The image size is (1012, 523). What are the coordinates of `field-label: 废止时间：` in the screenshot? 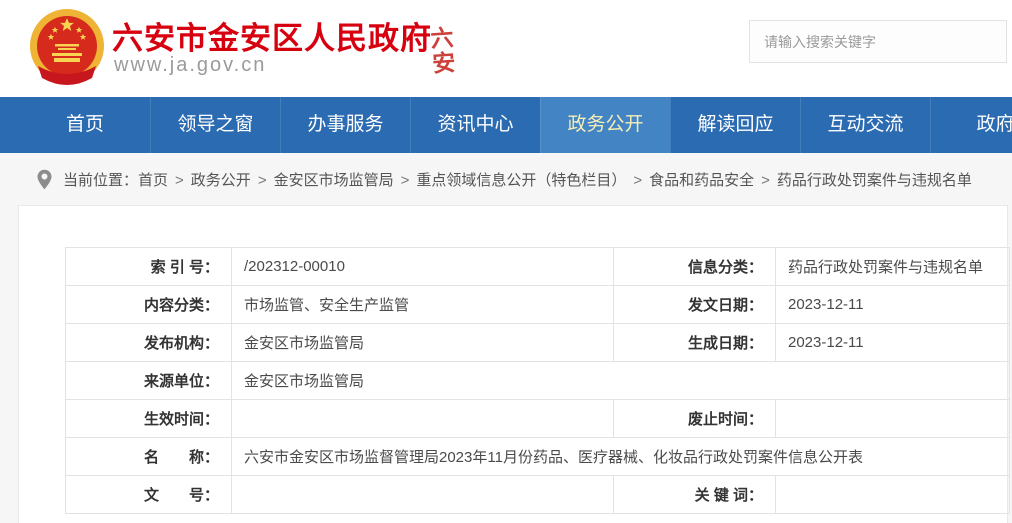 It's located at (694, 418).